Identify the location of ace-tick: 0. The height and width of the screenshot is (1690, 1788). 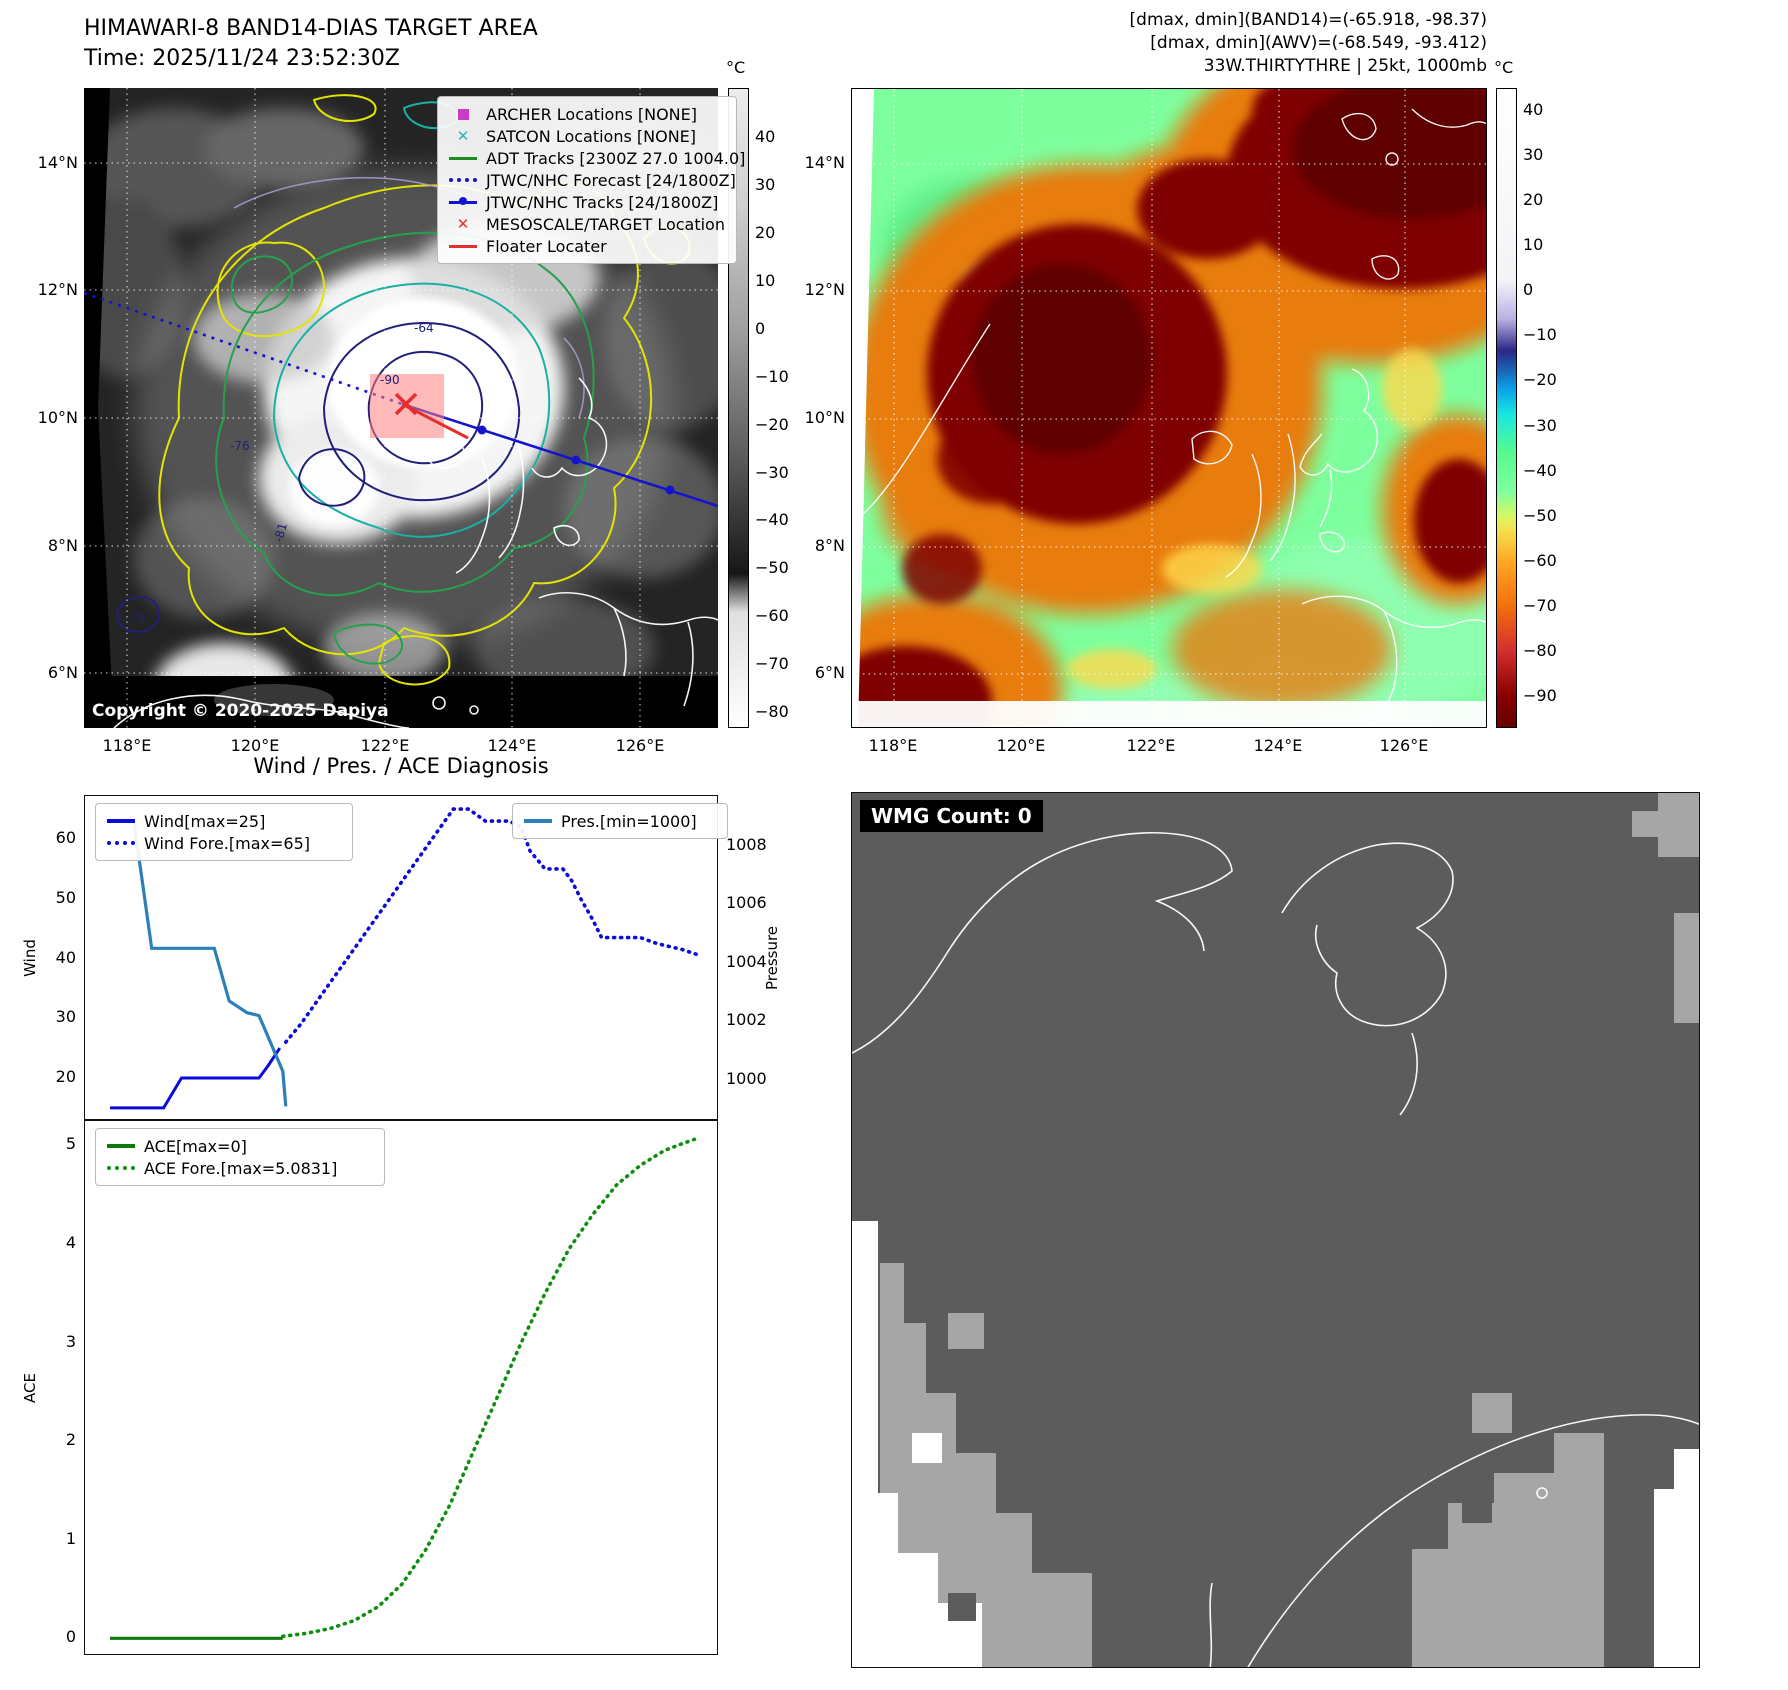
(70, 1636).